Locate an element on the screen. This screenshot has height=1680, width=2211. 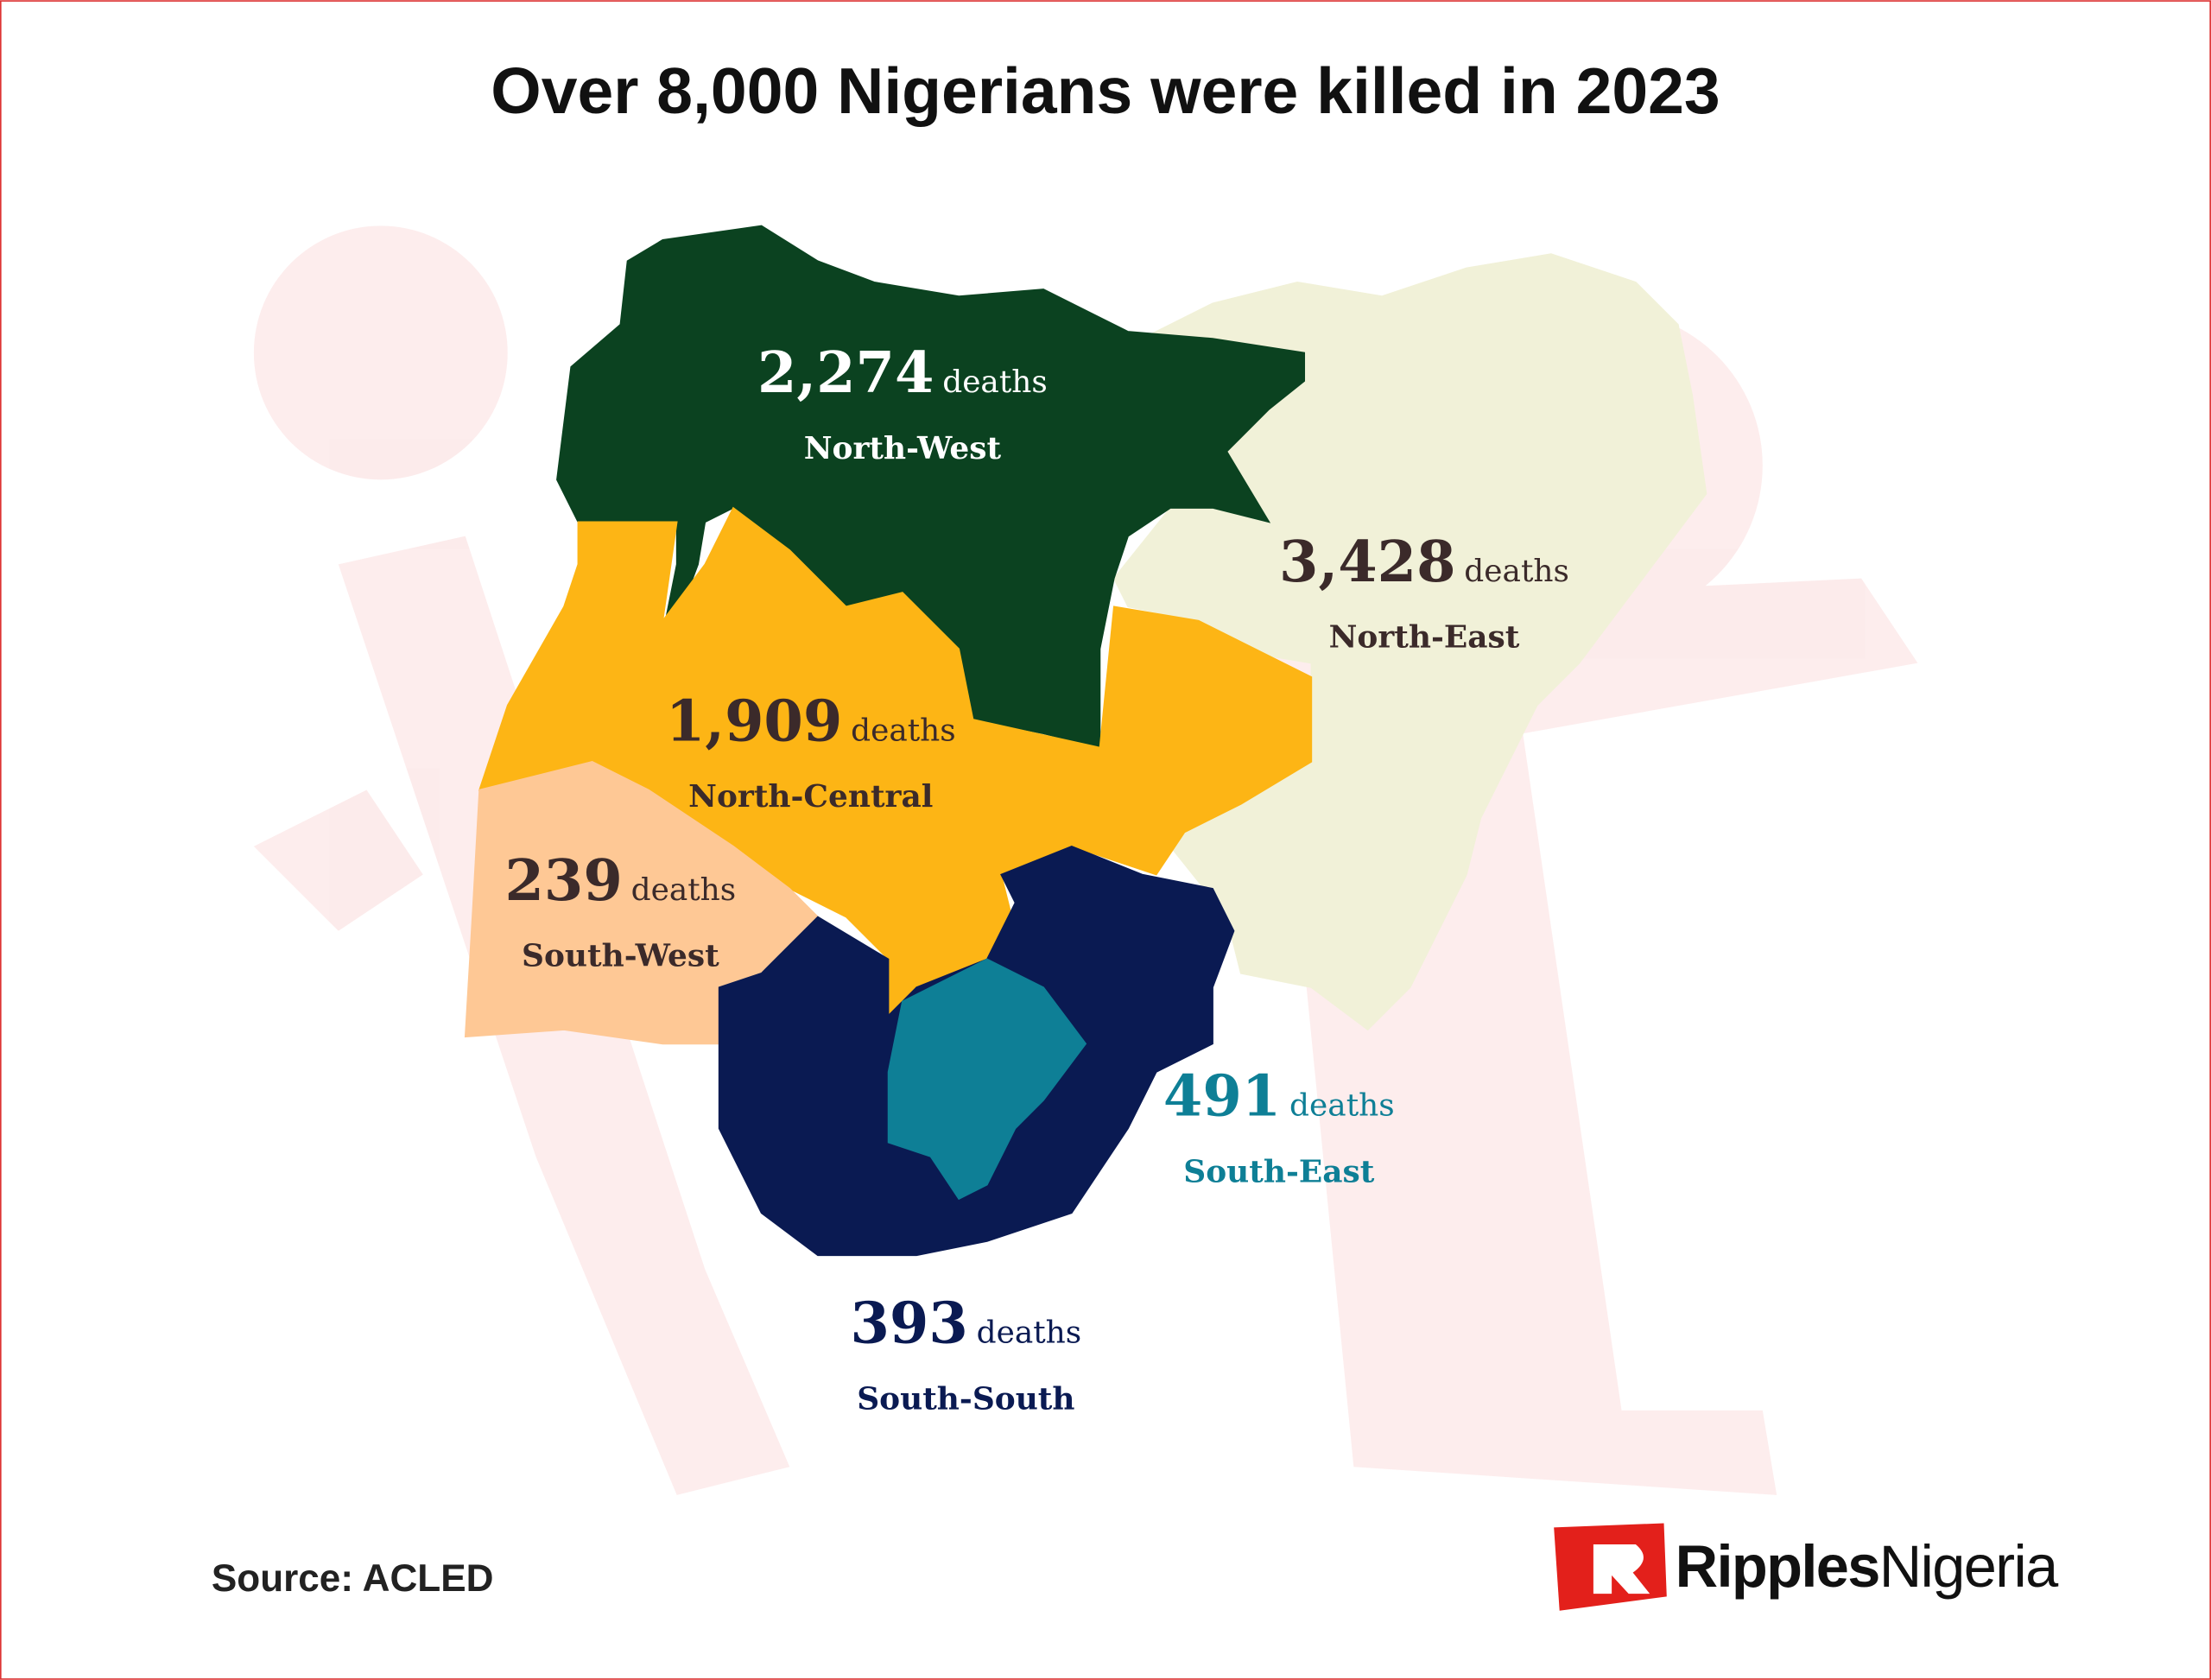
region-deaths: 1,909 deaths is located at coordinates (811, 721).